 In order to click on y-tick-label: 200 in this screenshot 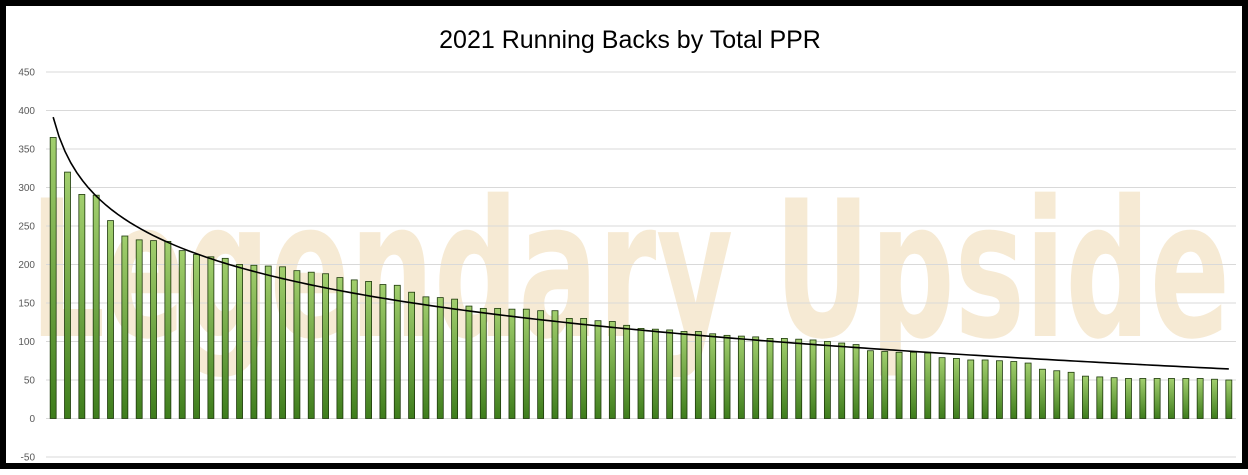, I will do `click(26, 265)`.